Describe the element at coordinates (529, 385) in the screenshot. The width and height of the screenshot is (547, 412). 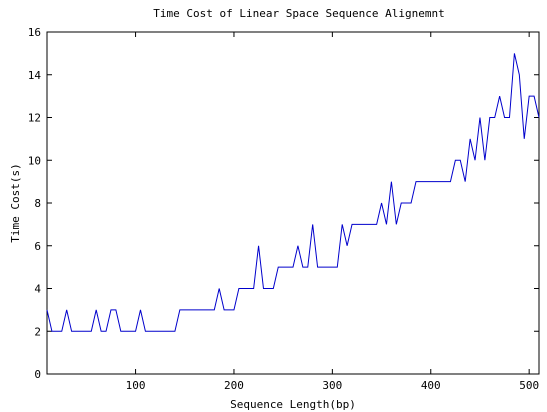
I see `x-tick-label: 500` at that location.